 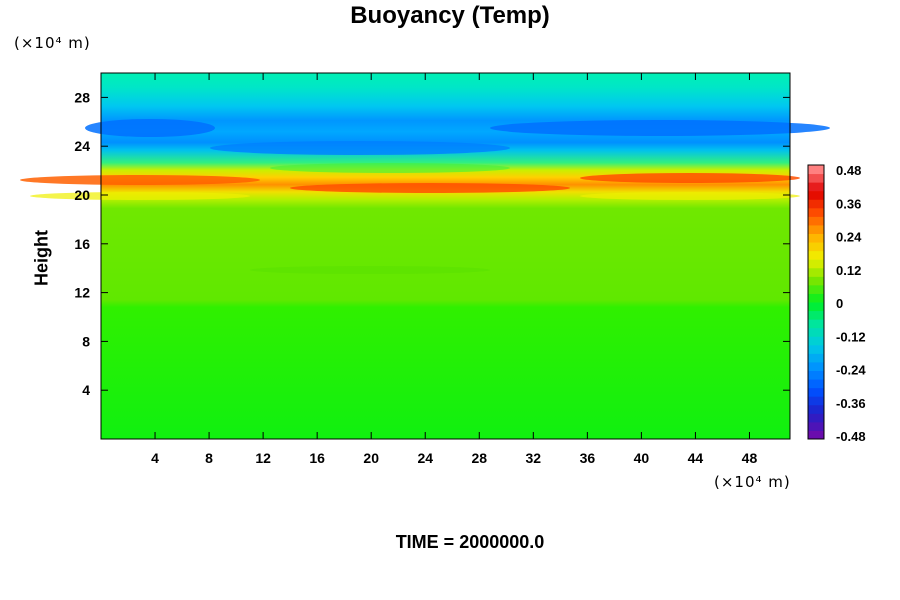 I want to click on mid-green-patch, so click(x=370, y=270).